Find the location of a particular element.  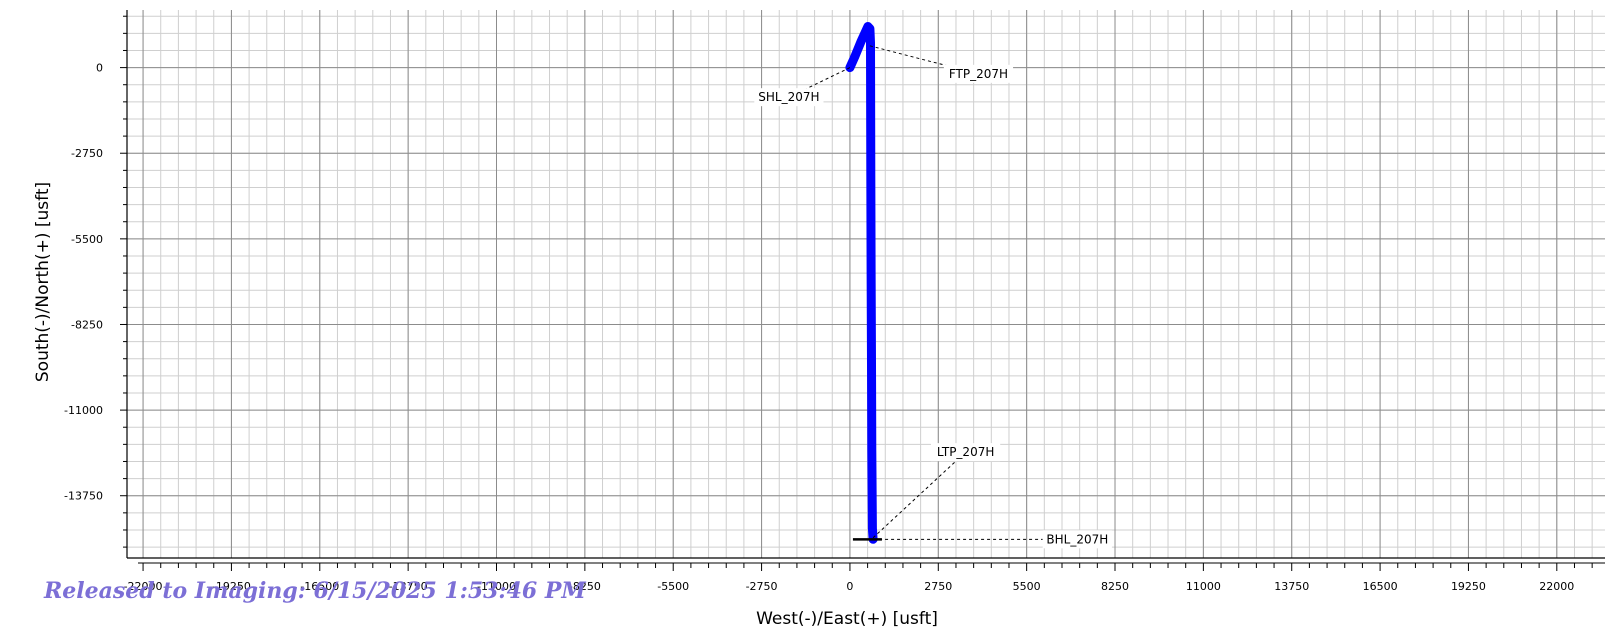

x-tick-label: 8250 is located at coordinates (1115, 586).